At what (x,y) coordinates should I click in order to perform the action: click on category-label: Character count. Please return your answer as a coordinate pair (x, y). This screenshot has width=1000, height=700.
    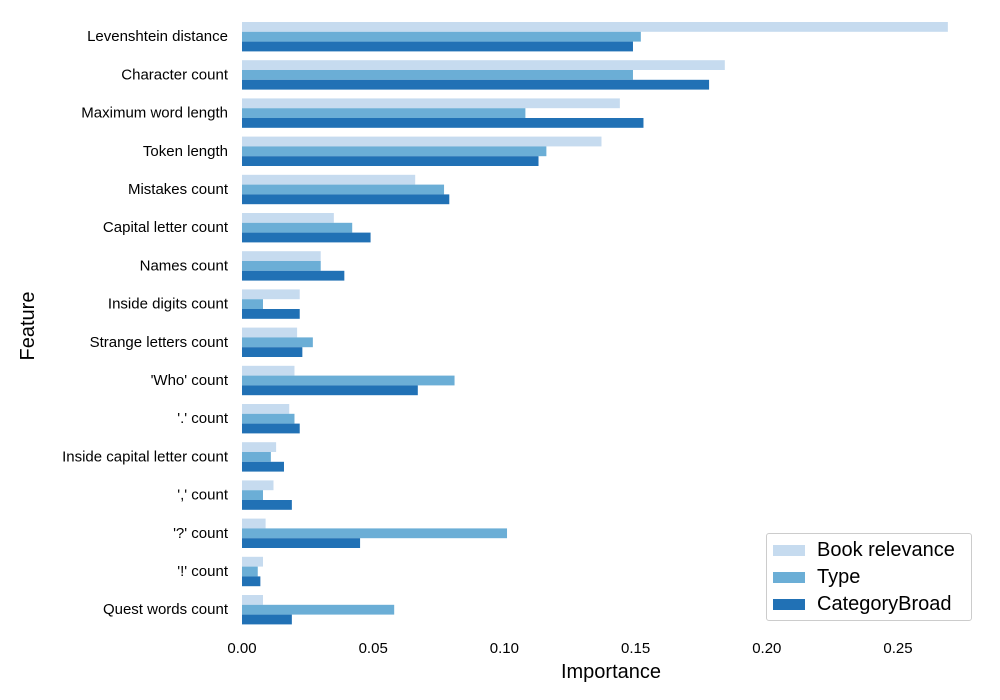
    Looking at the image, I should click on (175, 74).